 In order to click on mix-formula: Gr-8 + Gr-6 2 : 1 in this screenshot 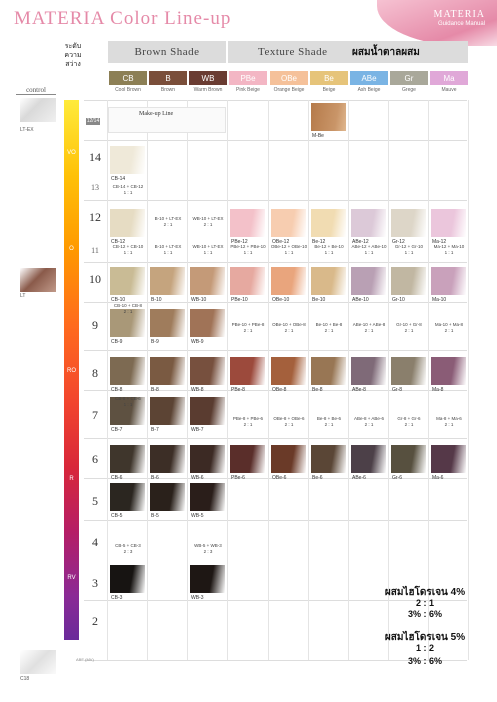, I will do `click(409, 421)`.